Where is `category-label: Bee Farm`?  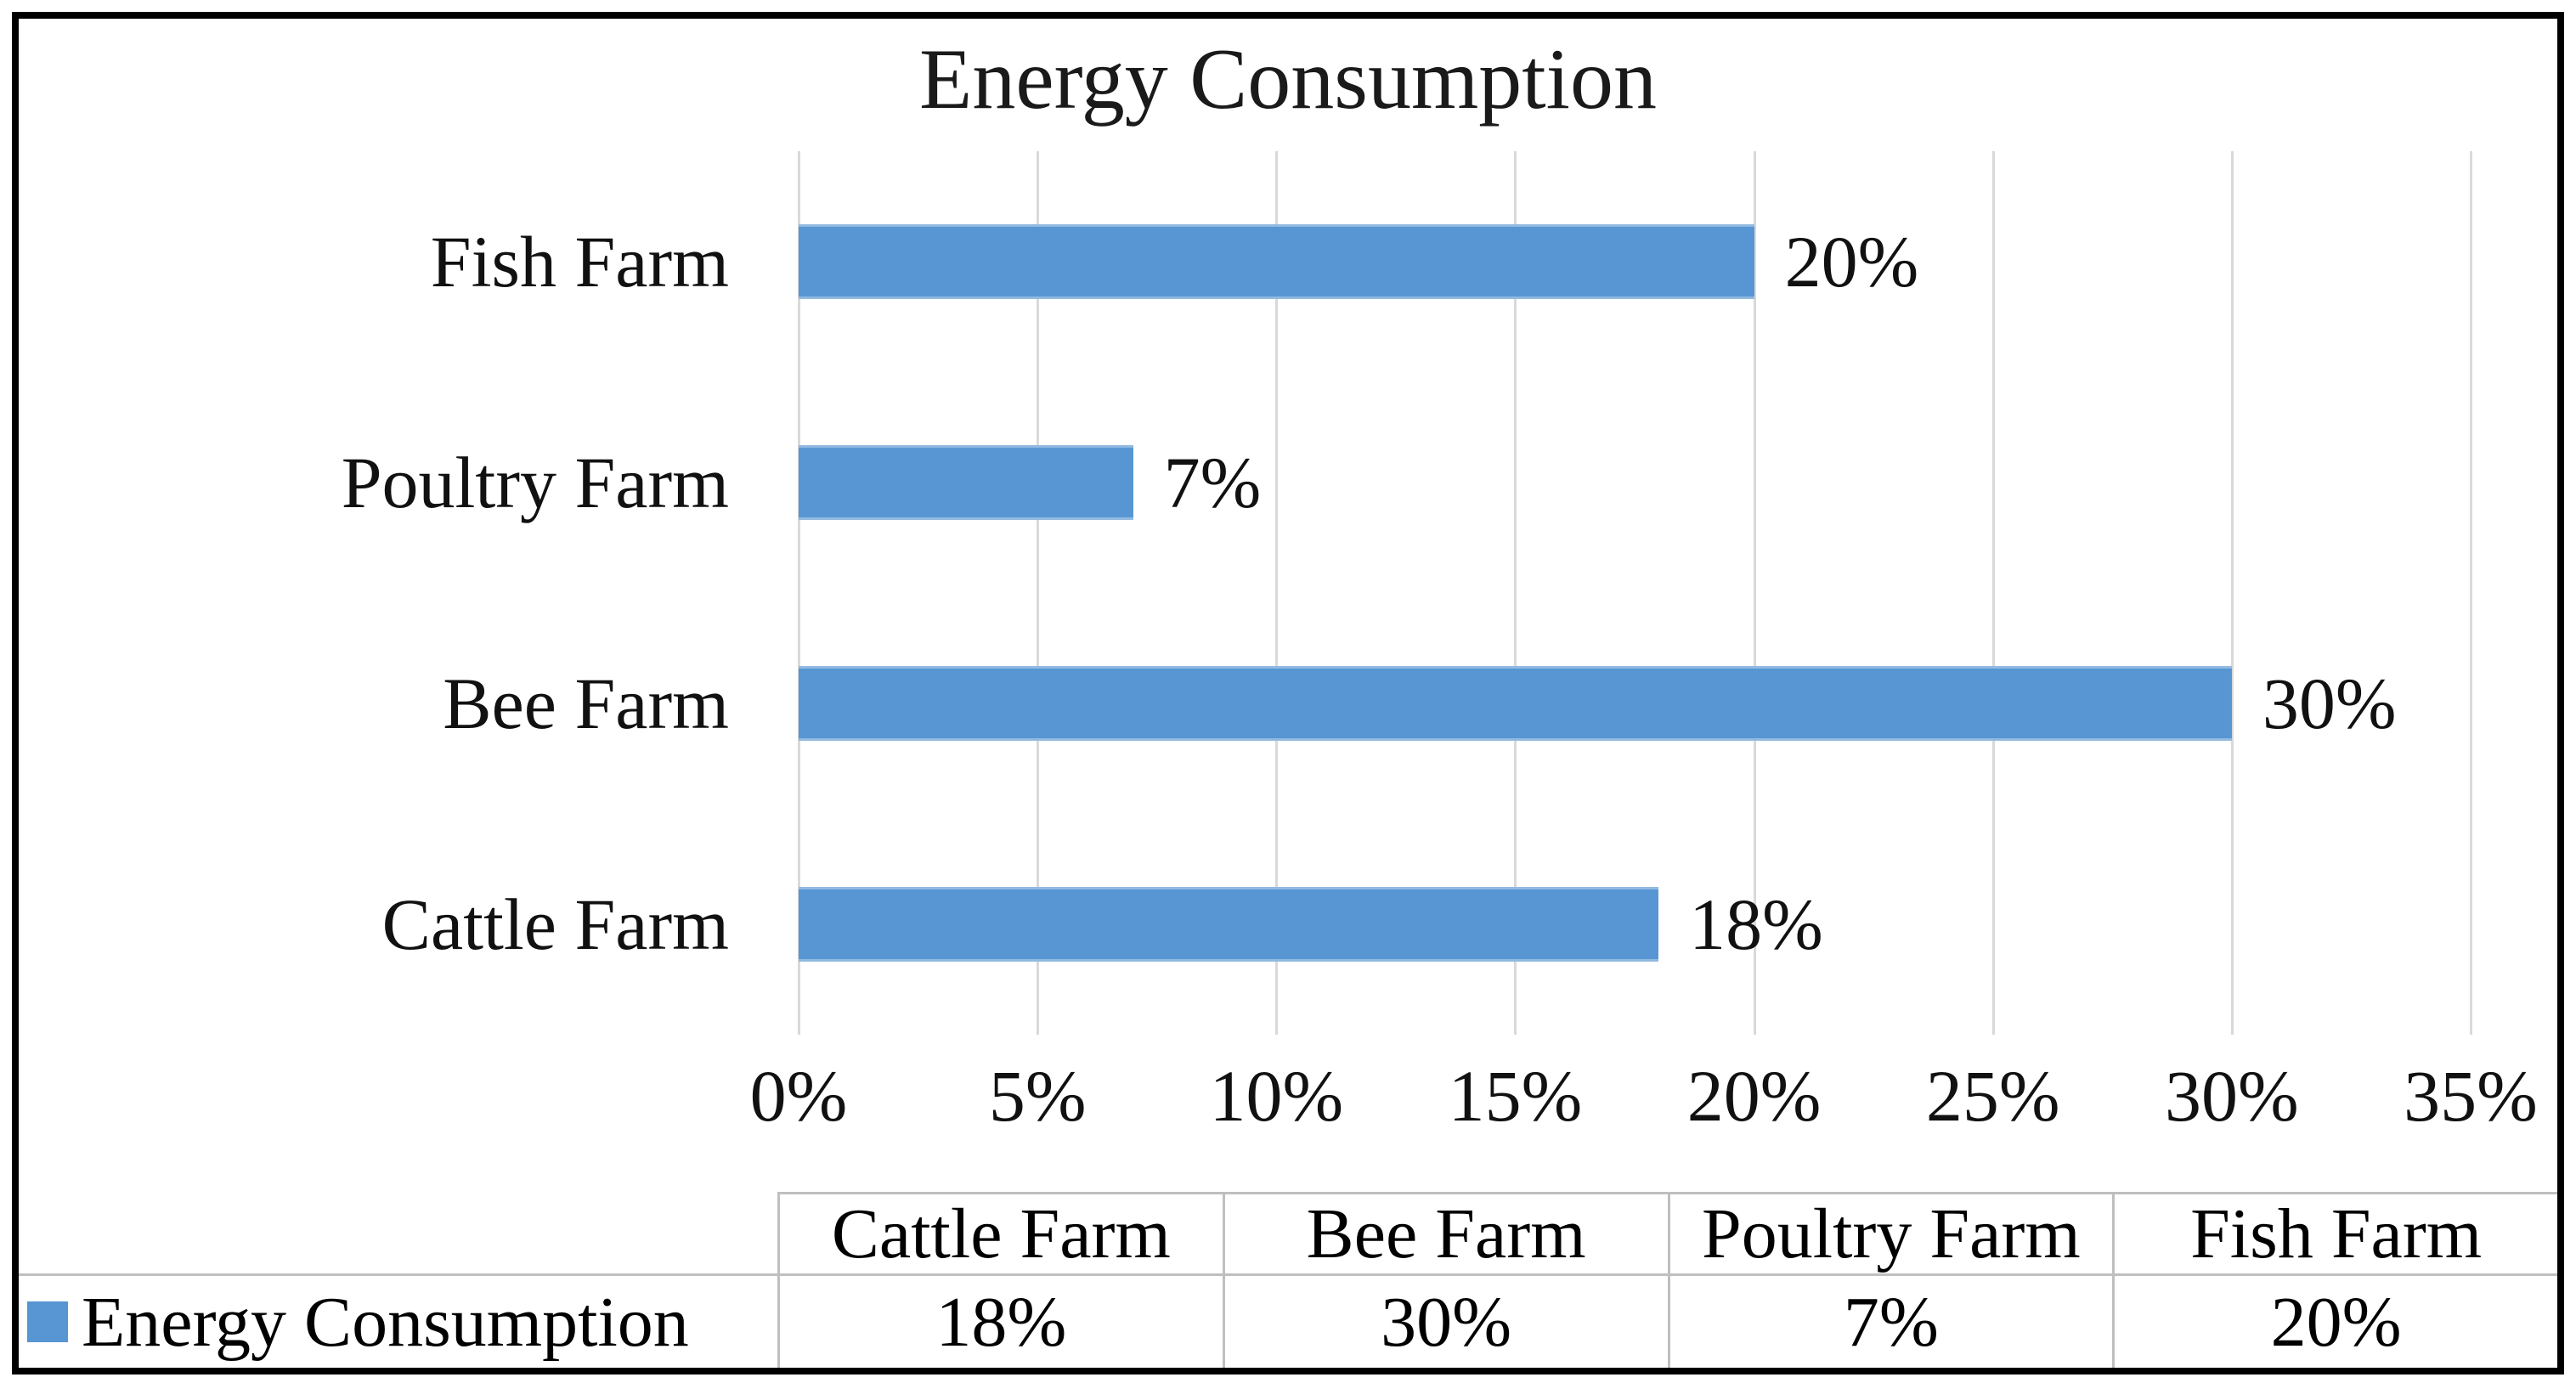
category-label: Bee Farm is located at coordinates (586, 703).